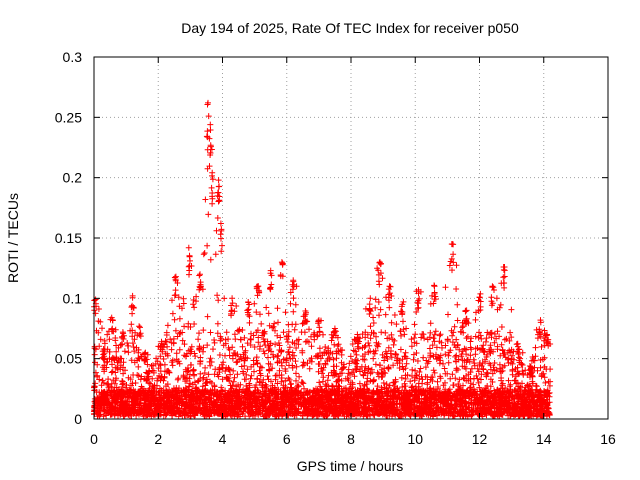  Describe the element at coordinates (350, 466) in the screenshot. I see `x-axis-label: GPS time / hours` at that location.